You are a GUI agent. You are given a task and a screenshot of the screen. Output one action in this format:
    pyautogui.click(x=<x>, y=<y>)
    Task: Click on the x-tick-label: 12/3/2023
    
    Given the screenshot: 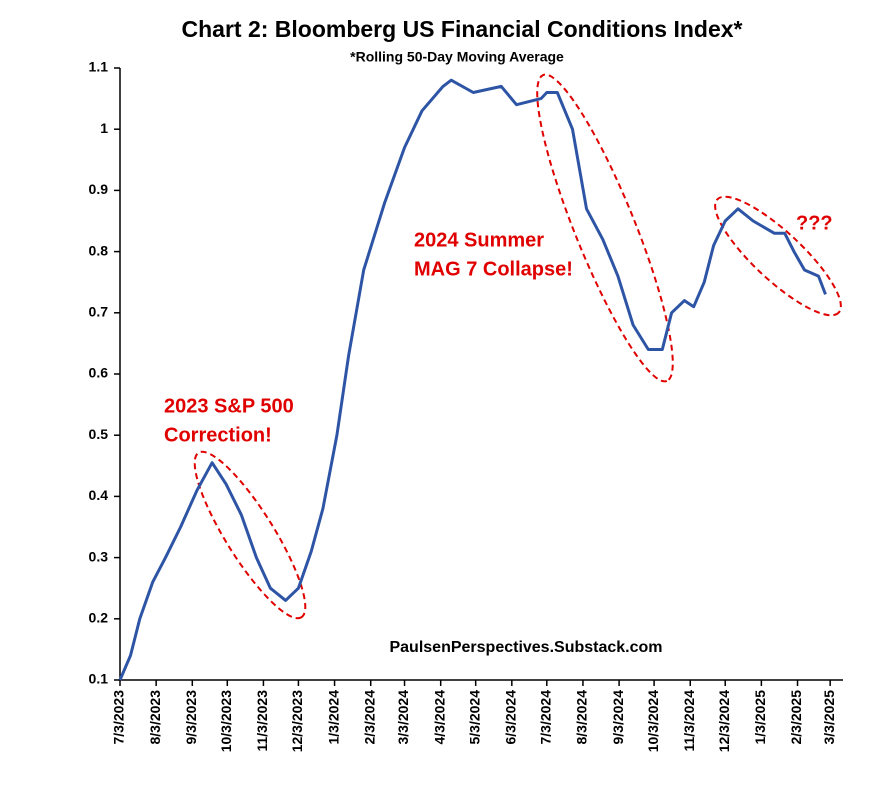 What is the action you would take?
    pyautogui.click(x=297, y=721)
    